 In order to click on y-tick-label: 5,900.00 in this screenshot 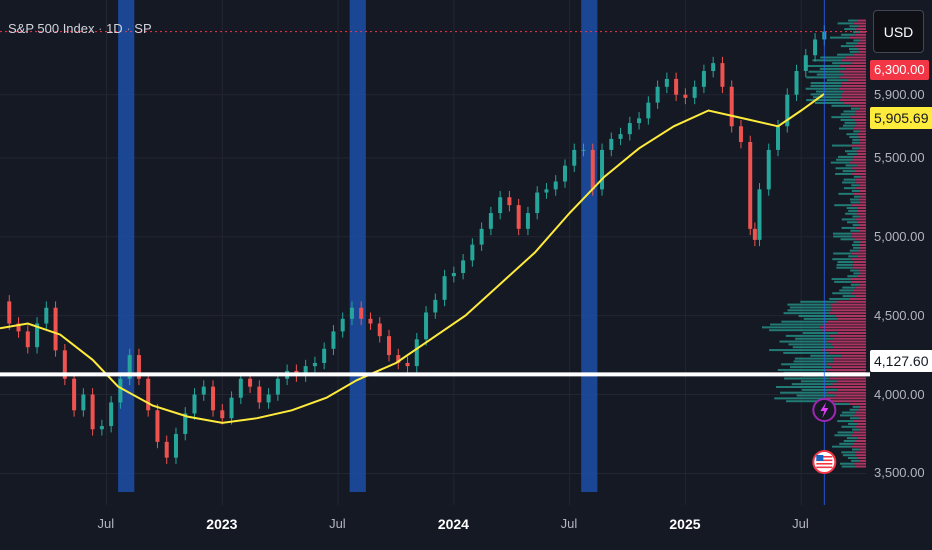, I will do `click(899, 94)`.